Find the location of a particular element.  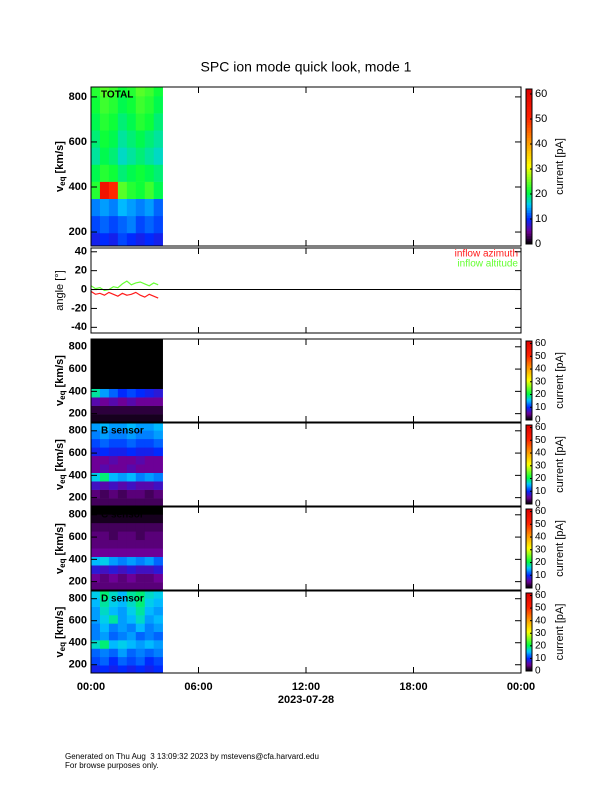

x-tick-label: 00:00 is located at coordinates (521, 687).